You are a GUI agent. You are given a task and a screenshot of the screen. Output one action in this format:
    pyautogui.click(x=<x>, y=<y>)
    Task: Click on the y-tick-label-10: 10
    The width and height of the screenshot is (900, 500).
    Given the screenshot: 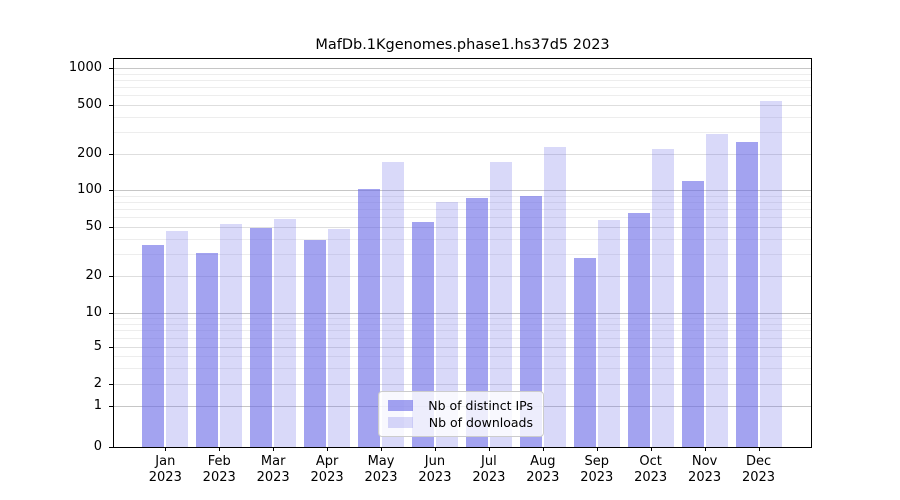 What is the action you would take?
    pyautogui.click(x=93, y=312)
    